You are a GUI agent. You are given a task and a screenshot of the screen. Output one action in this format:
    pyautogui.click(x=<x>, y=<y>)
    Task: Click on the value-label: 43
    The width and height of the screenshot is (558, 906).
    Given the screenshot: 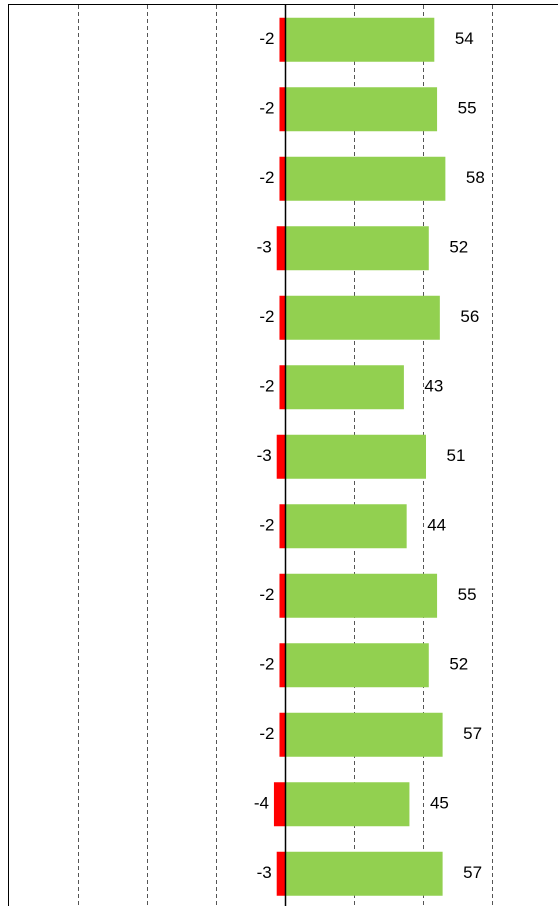 What is the action you would take?
    pyautogui.click(x=433, y=386)
    